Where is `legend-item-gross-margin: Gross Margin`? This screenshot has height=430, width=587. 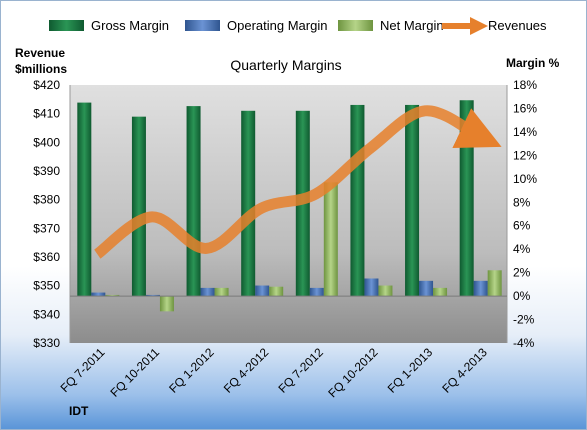
legend-item-gross-margin: Gross Margin is located at coordinates (109, 25).